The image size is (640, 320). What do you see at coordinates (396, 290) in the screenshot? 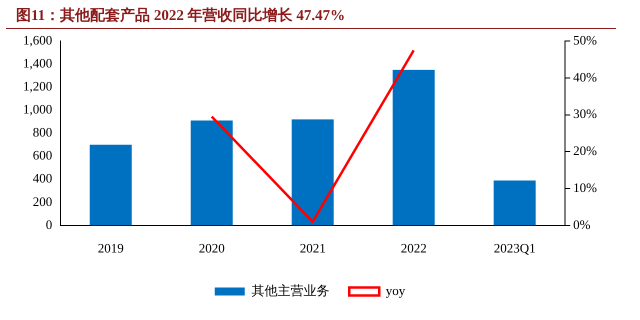
I see `legend-label: yoy` at bounding box center [396, 290].